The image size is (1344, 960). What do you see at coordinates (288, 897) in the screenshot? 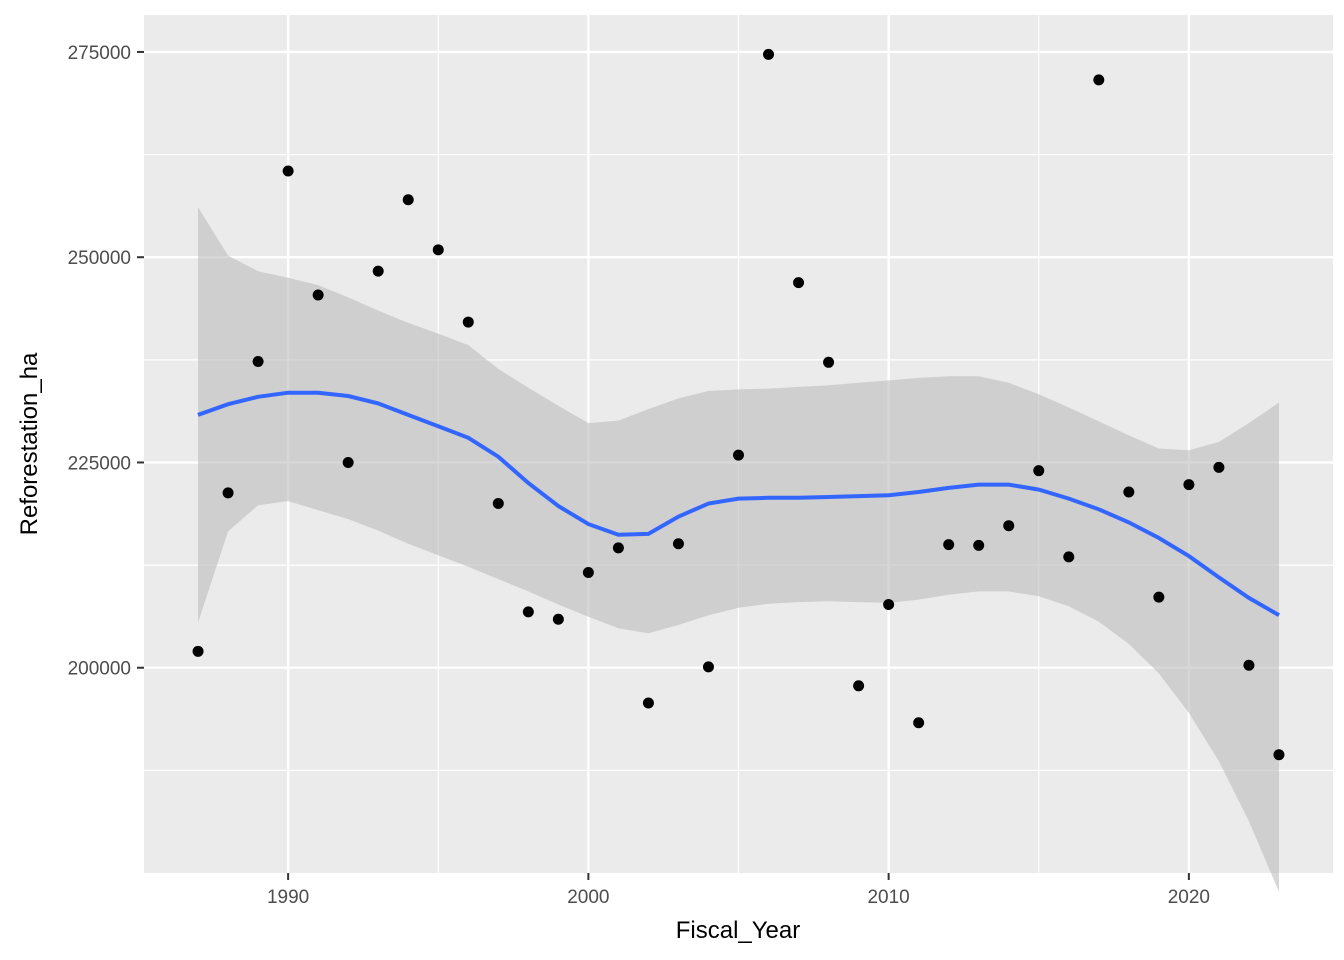
I see `x-tick-label: 1990` at bounding box center [288, 897].